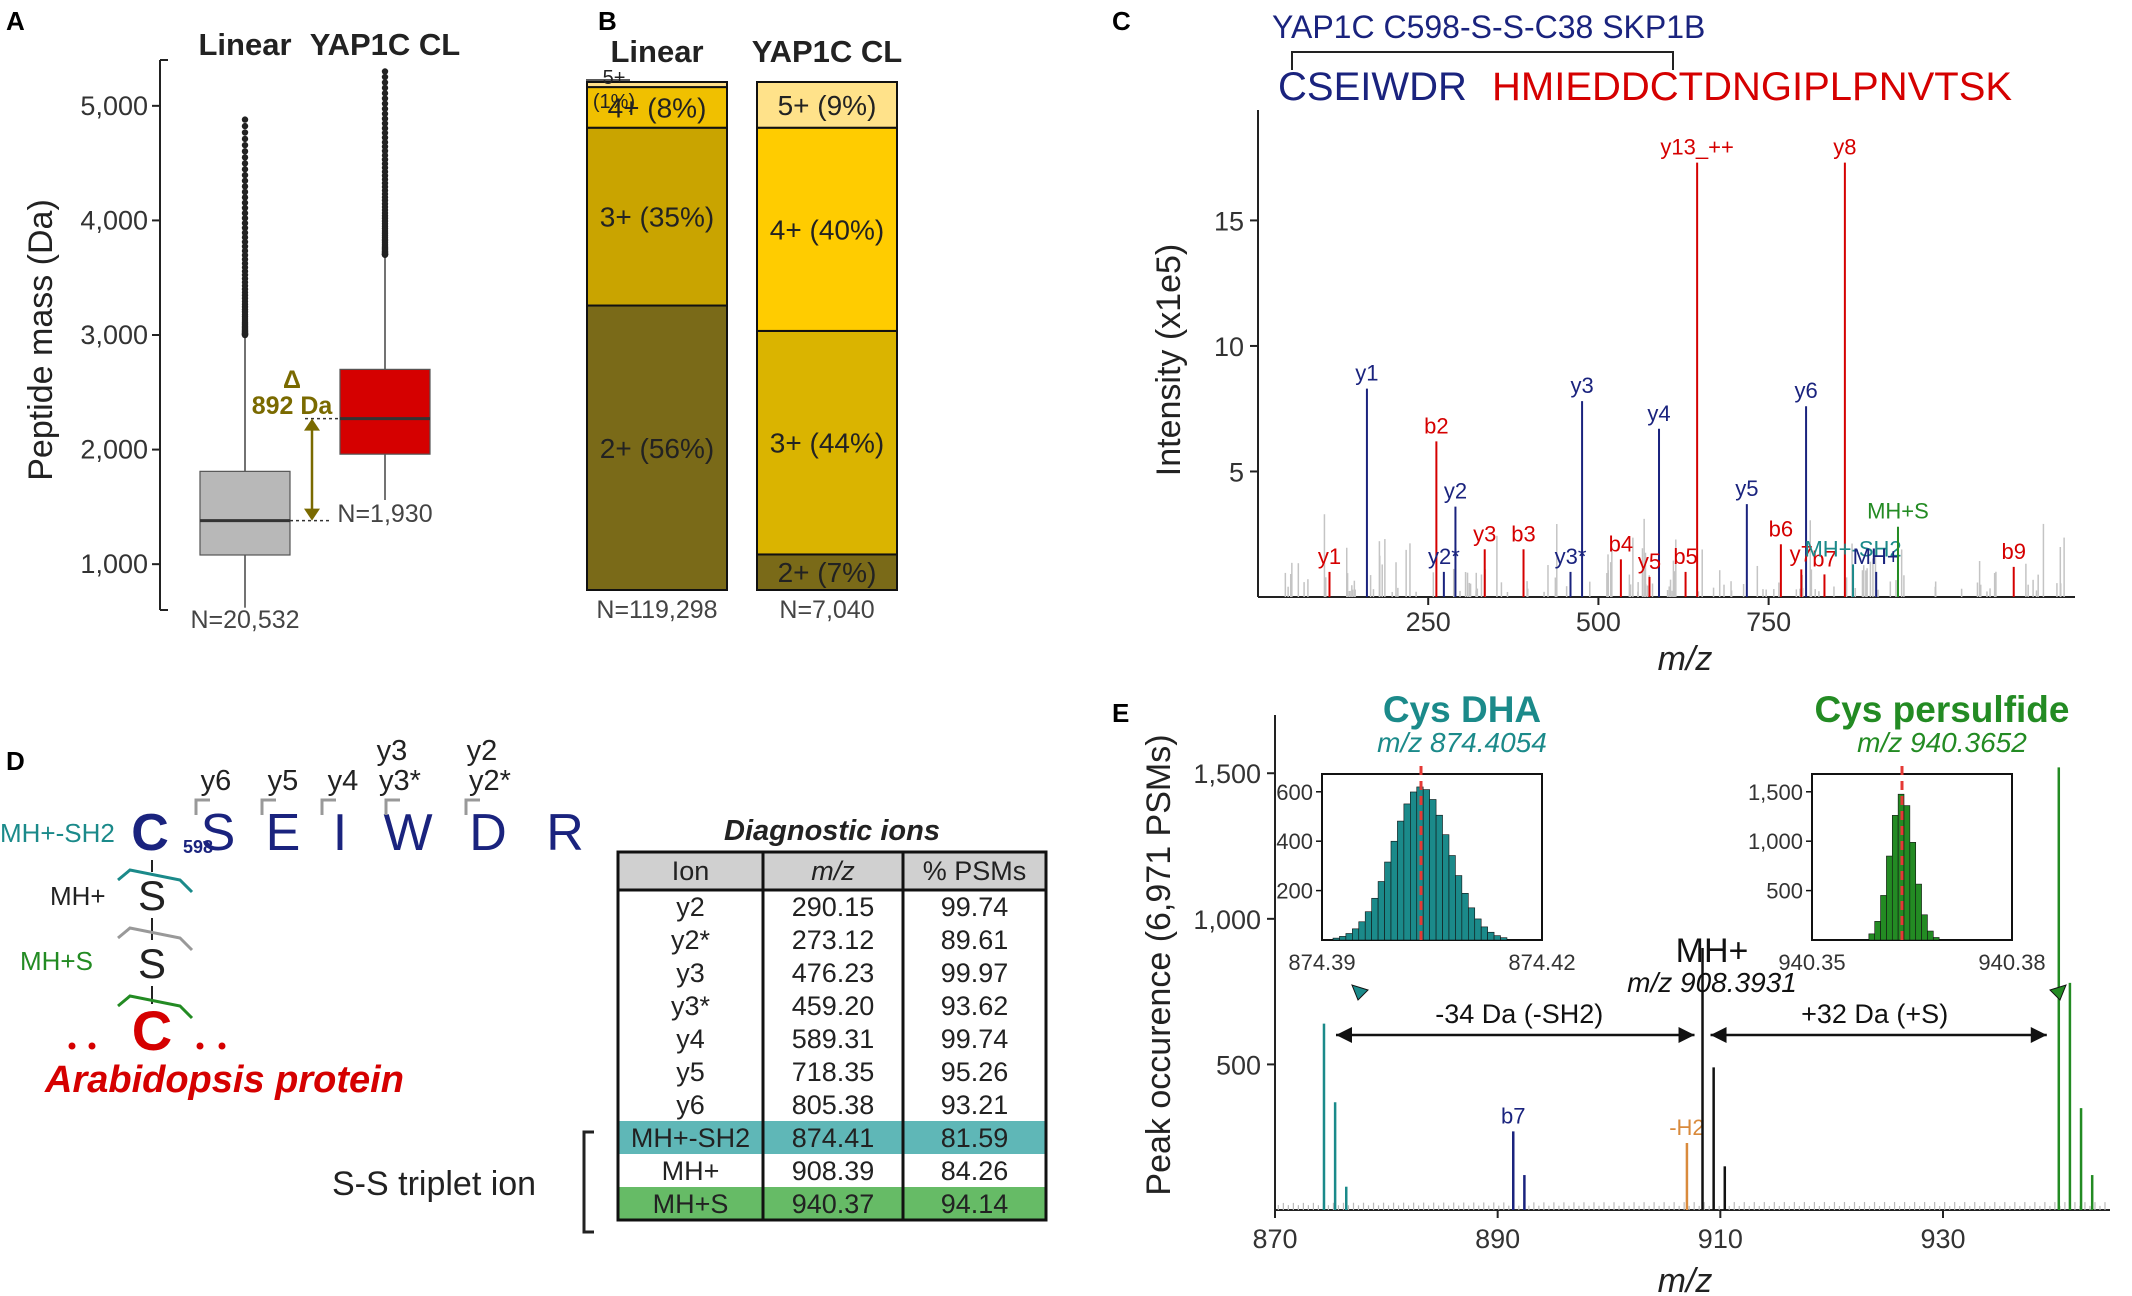 The height and width of the screenshot is (1296, 2132). I want to click on a-delta-symbol: Δ, so click(292, 380).